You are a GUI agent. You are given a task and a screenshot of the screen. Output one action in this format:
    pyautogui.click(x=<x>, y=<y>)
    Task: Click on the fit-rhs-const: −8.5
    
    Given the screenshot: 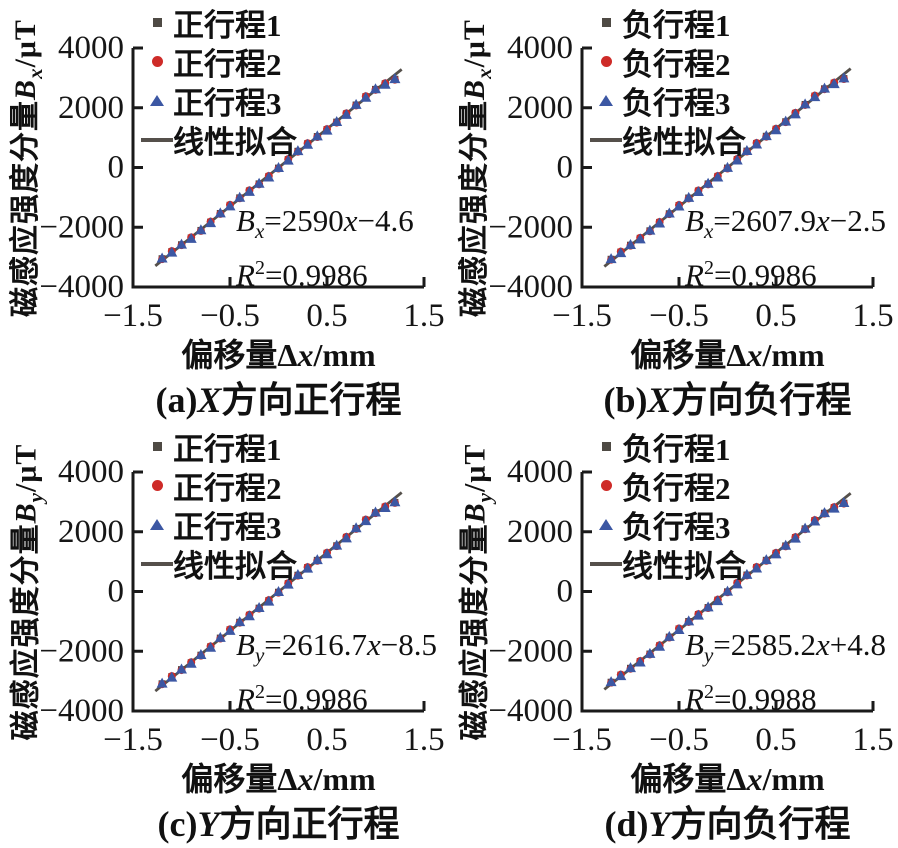 What is the action you would take?
    pyautogui.click(x=408, y=644)
    